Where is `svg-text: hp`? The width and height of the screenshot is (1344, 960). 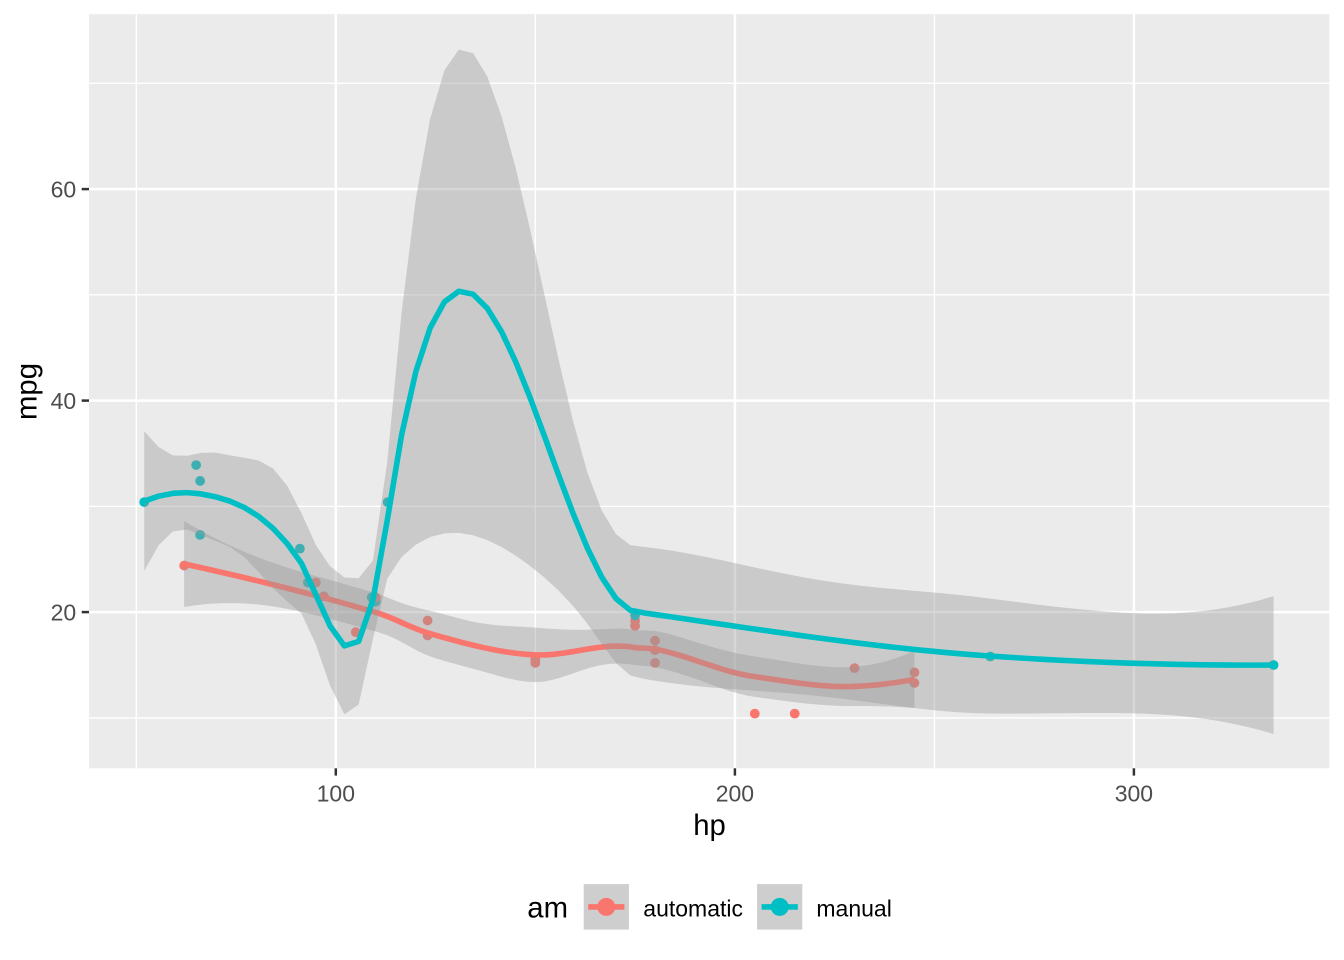
svg-text: hp is located at coordinates (709, 825).